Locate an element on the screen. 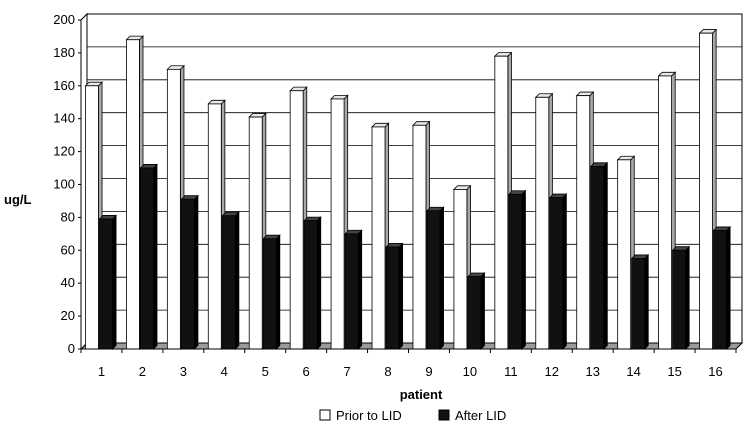  bar-after-12-front is located at coordinates (556, 273).